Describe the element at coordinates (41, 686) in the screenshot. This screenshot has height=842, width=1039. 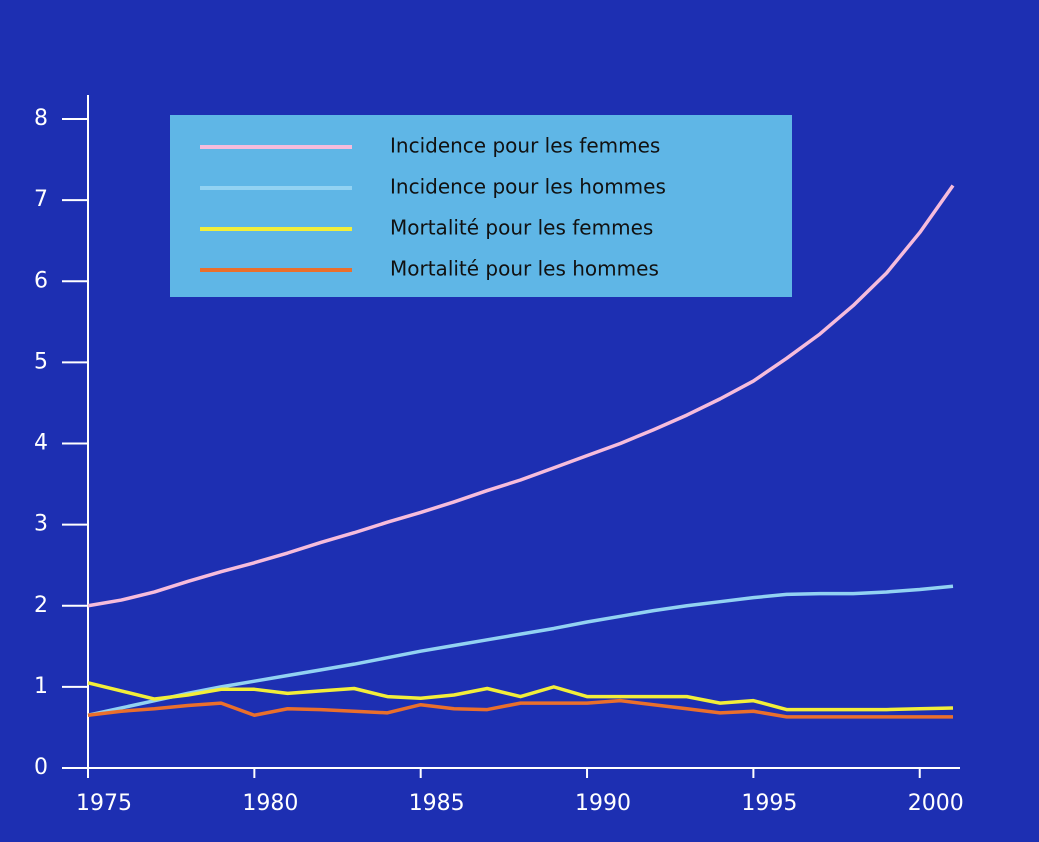
I see `y-tick-label: 1` at that location.